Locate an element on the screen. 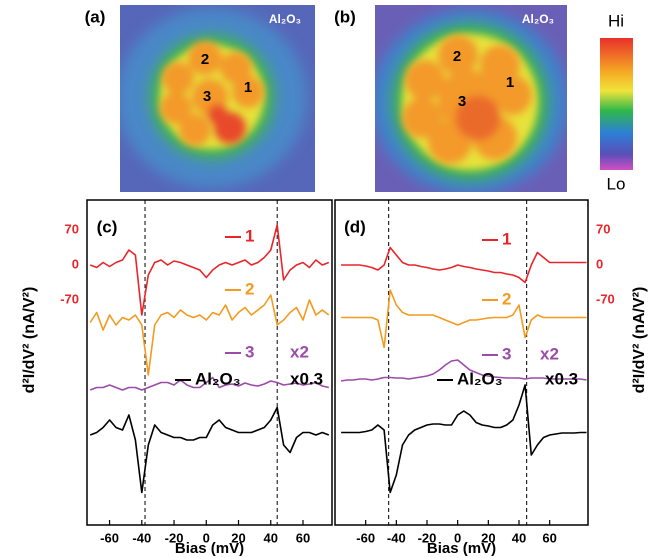 The width and height of the screenshot is (663, 558). colorbar-high: Hi is located at coordinates (616, 20).